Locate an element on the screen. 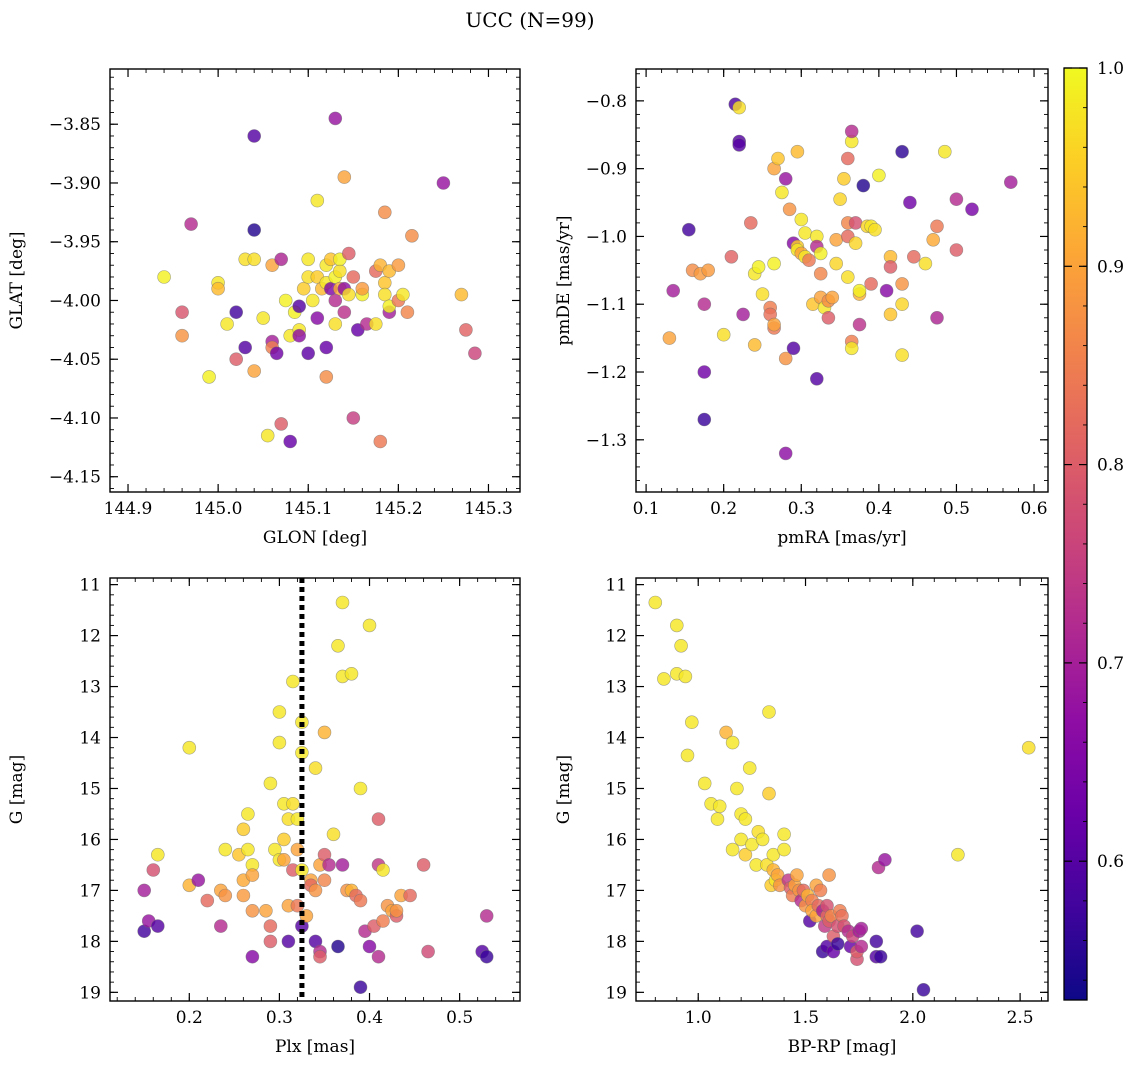 Image resolution: width=1136 pixels, height=1068 pixels. colorbar-frame is located at coordinates (1075, 534).